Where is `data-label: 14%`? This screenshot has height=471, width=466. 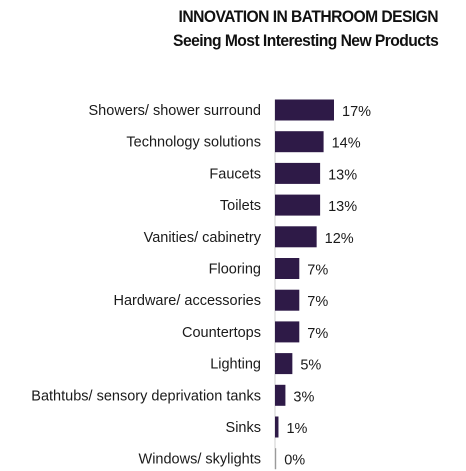
data-label: 14% is located at coordinates (346, 144).